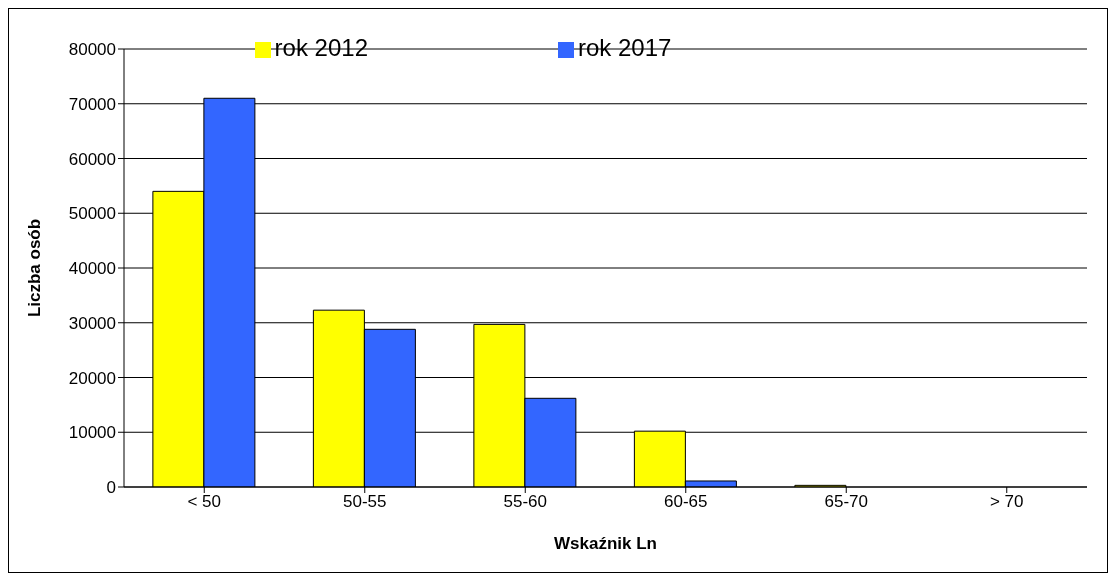 Image resolution: width=1119 pixels, height=581 pixels. Describe the element at coordinates (605, 543) in the screenshot. I see `x-axis-title: Wskaźnik Ln` at that location.